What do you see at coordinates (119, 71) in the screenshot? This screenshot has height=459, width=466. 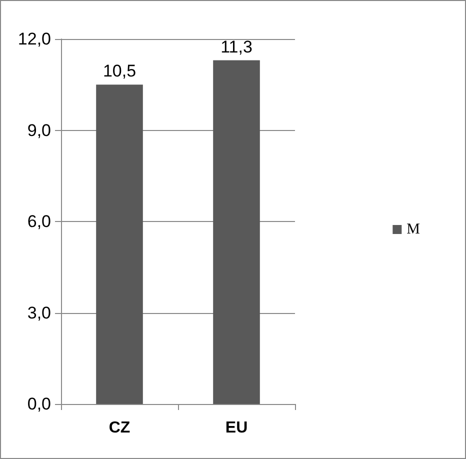 I see `data-label: 10,5` at bounding box center [119, 71].